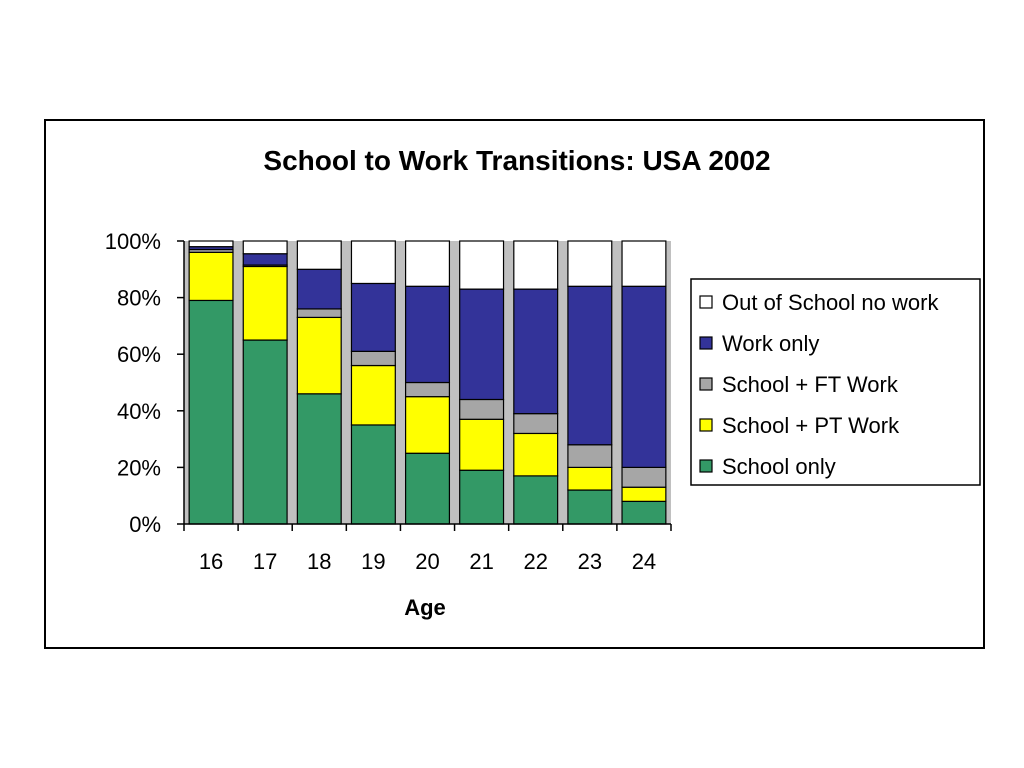 This screenshot has width=1024, height=768. Describe the element at coordinates (590, 561) in the screenshot. I see `x-tick-label: 23` at that location.